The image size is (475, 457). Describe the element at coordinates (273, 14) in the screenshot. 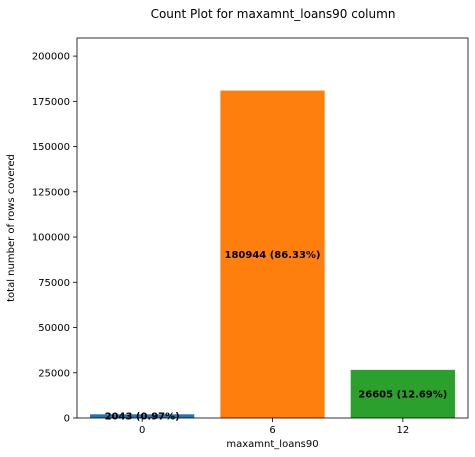

I see `chart-title: Count Plot for maxamnt_loans90 column` at that location.